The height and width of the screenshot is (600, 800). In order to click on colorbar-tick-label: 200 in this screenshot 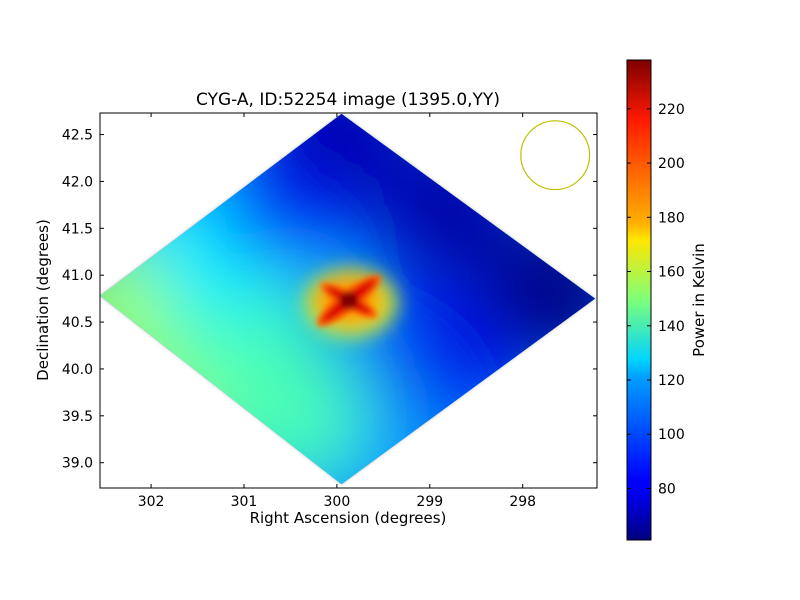, I will do `click(671, 164)`.